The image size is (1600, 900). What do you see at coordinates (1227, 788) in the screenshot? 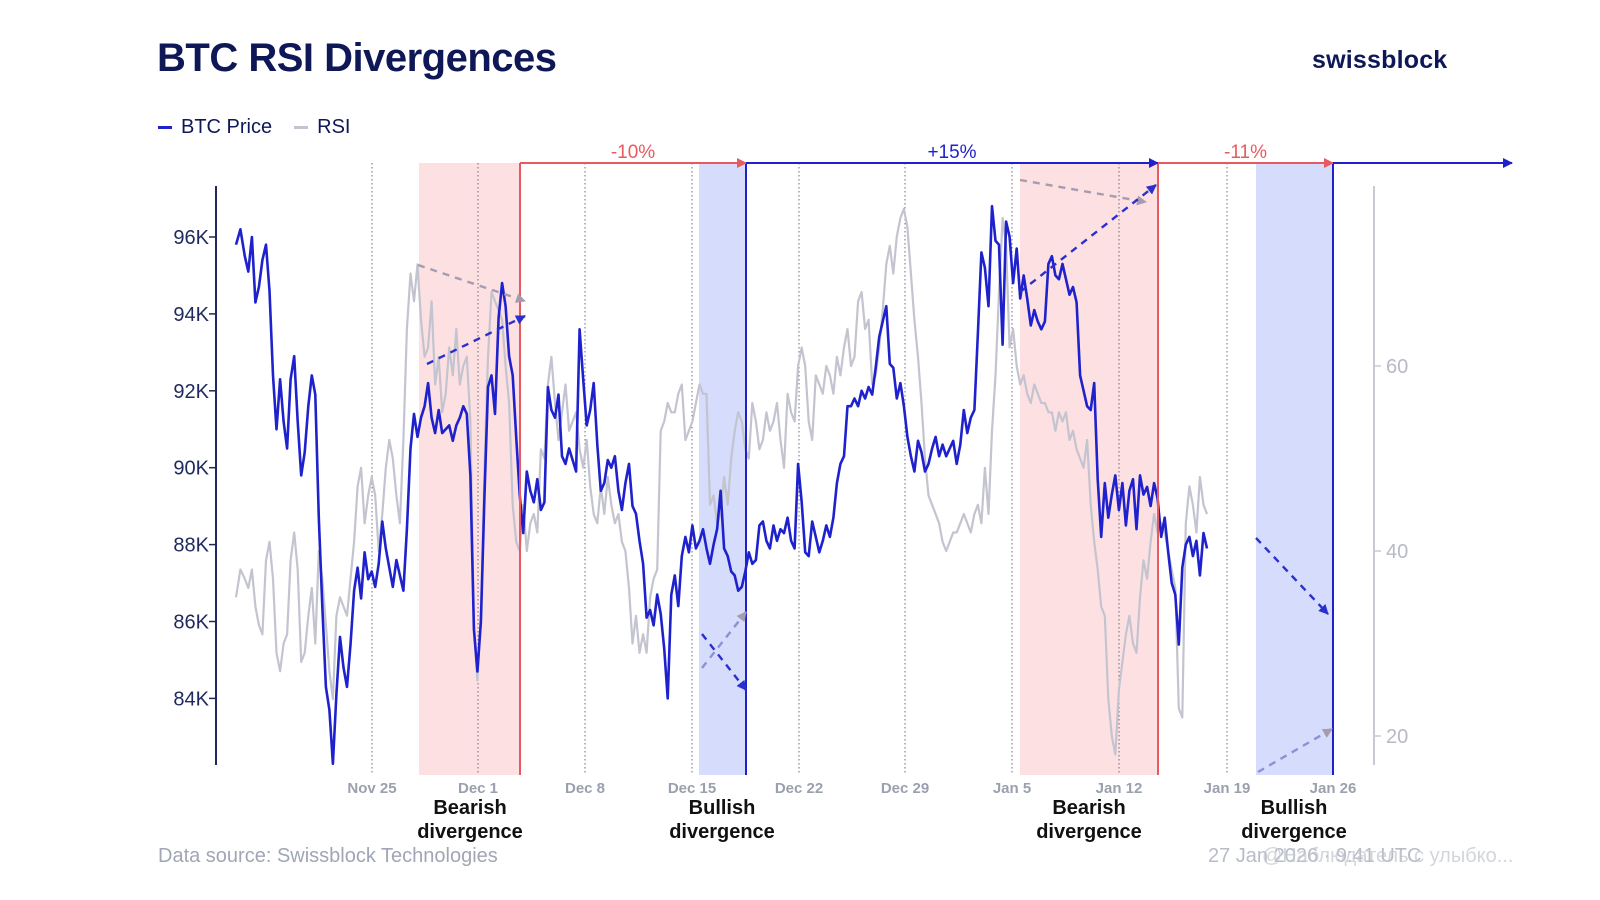
I see `x-tick-label-9: Jan 19` at bounding box center [1227, 788].